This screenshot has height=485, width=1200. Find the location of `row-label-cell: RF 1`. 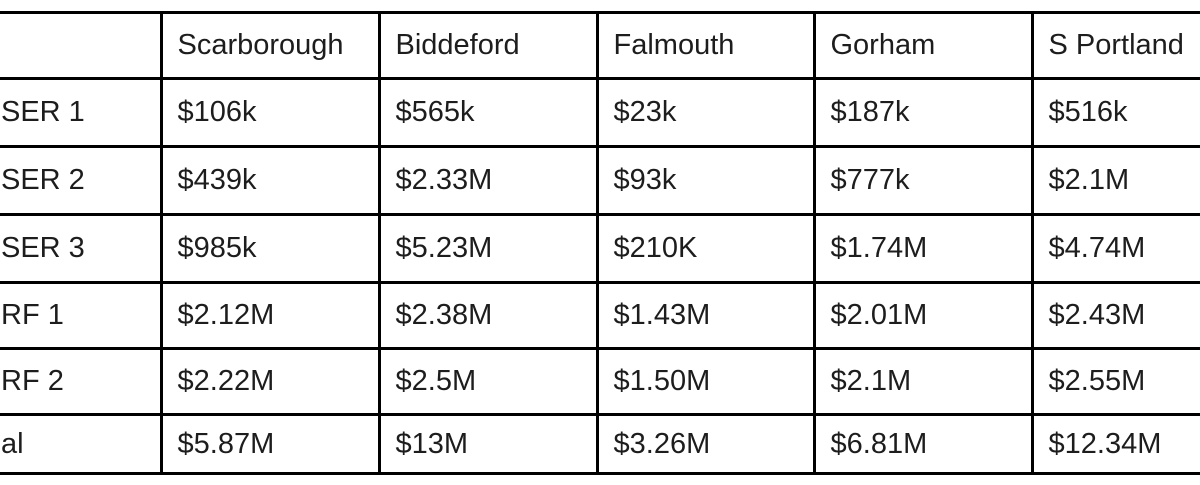

row-label-cell: RF 1 is located at coordinates (81, 315).